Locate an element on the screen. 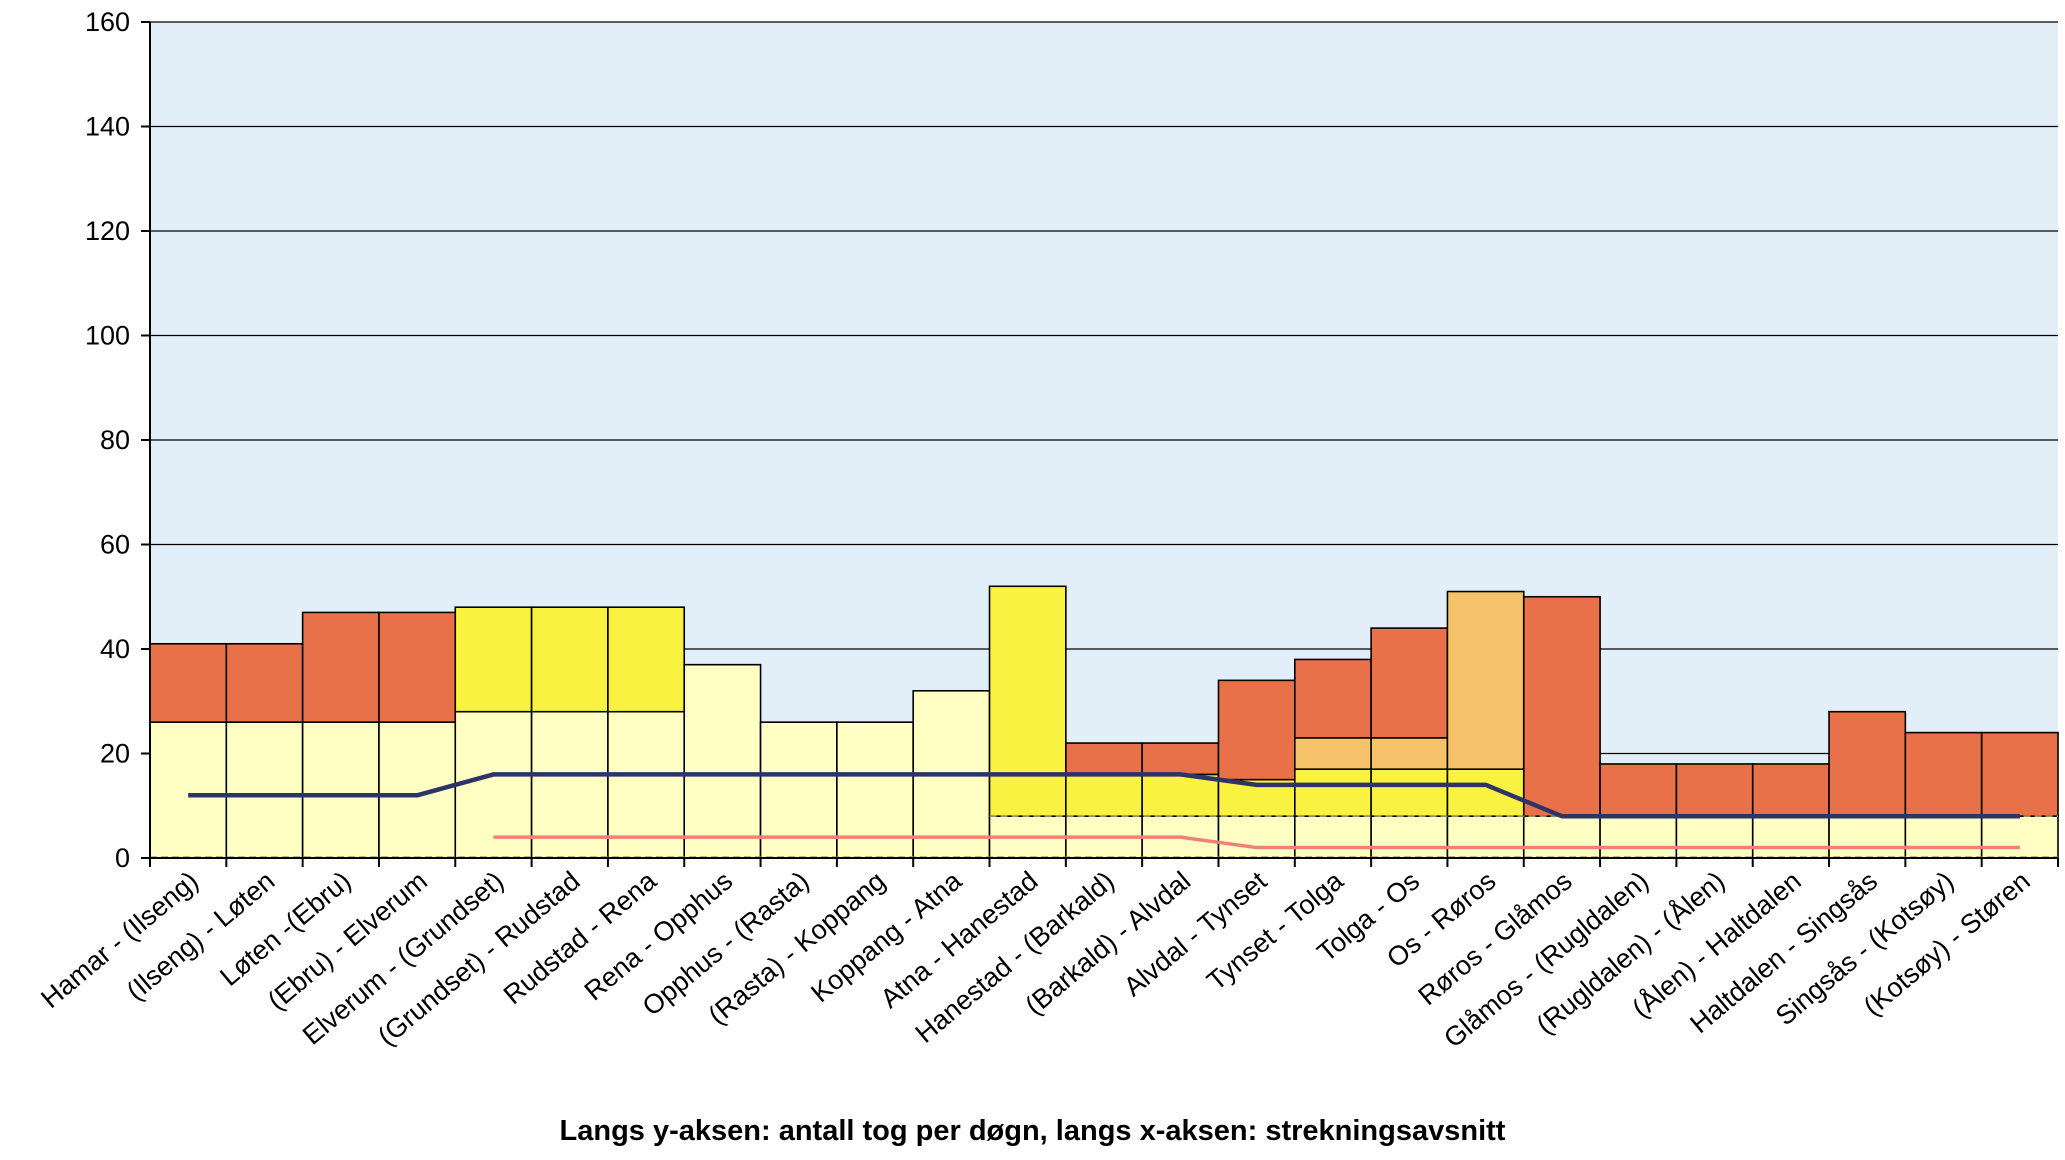 The height and width of the screenshot is (1160, 2065). y-tick-label-0: 0 is located at coordinates (122, 858).